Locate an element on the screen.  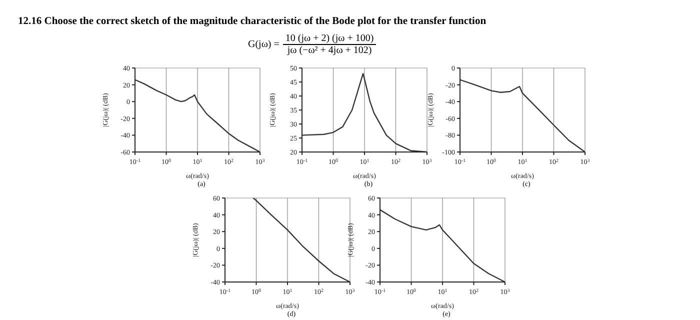
text: 10 (jω + 2) (jω + 100) is located at coordinates (329, 39).